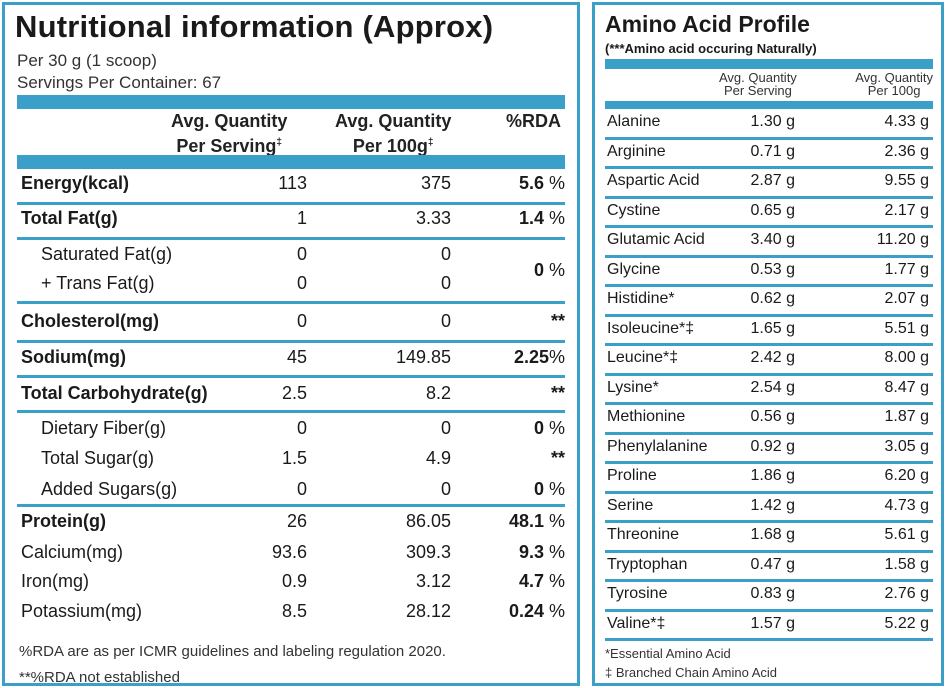  I want to click on amino-header-bottom-bar, so click(769, 105).